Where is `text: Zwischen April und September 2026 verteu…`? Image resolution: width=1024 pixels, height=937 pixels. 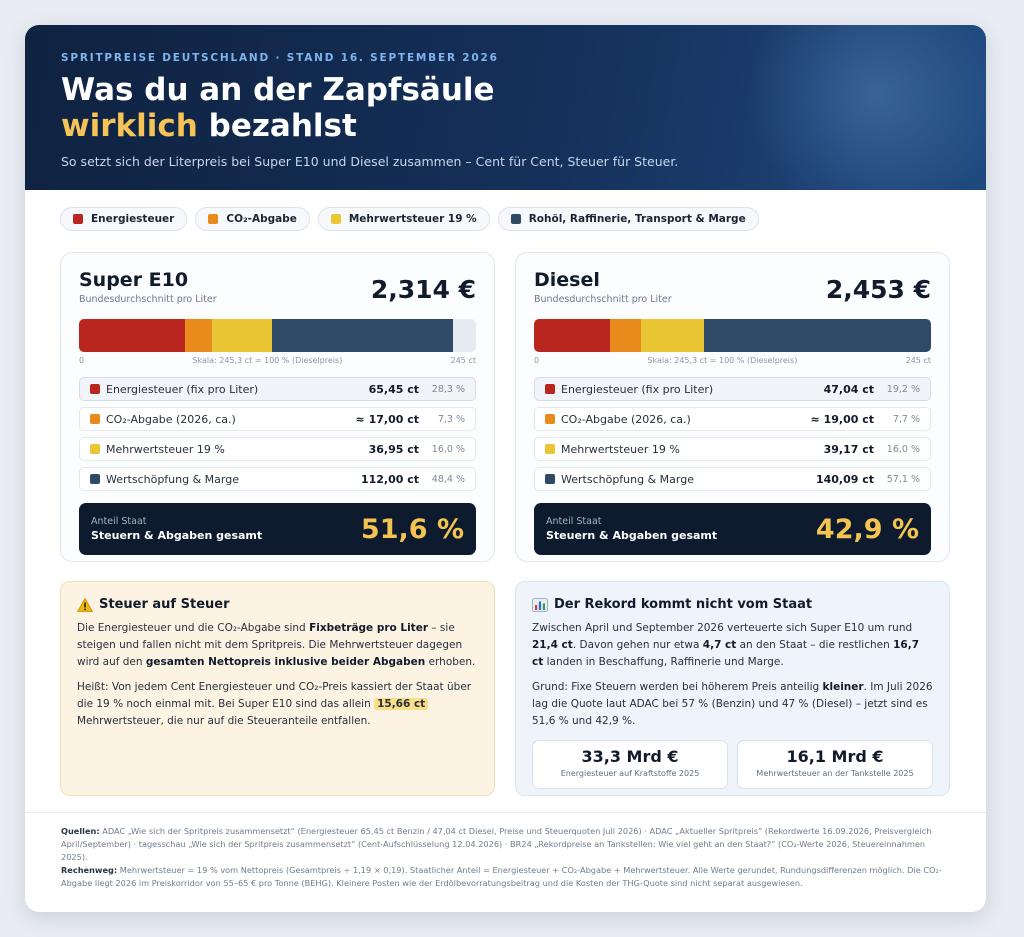 text: Zwischen April und September 2026 verteu… is located at coordinates (722, 628).